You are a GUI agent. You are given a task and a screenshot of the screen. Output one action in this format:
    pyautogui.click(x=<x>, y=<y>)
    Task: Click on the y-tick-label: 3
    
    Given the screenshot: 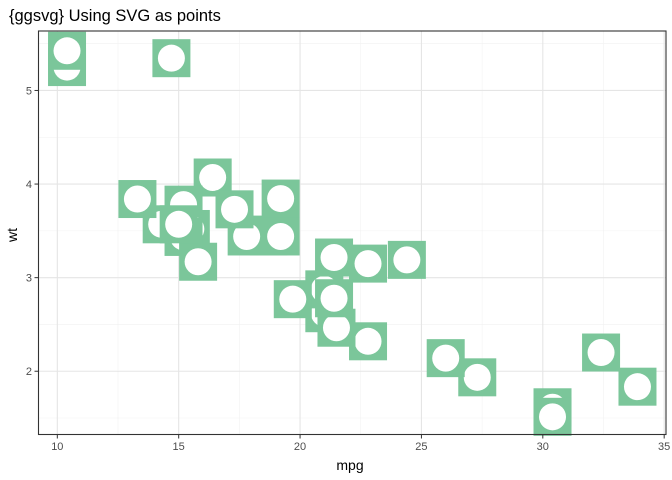 What is the action you would take?
    pyautogui.click(x=29, y=279)
    